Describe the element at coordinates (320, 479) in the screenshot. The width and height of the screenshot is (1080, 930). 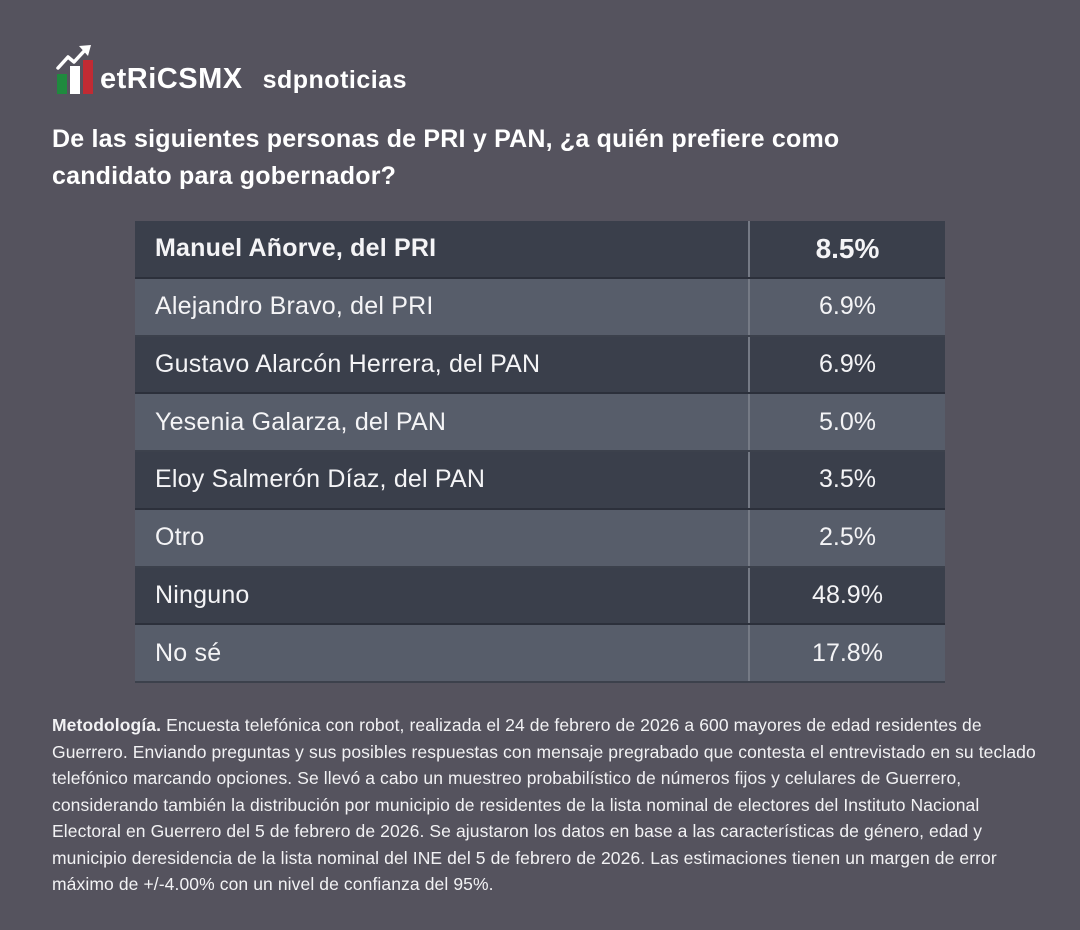
I see `candidate-label: Eloy Salmerón Díaz, del PAN` at that location.